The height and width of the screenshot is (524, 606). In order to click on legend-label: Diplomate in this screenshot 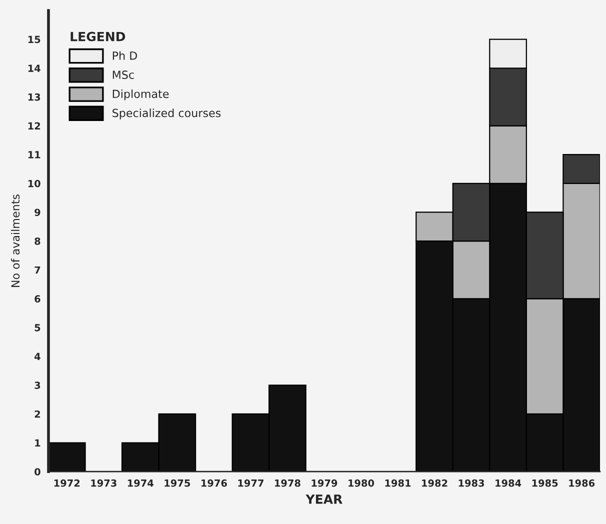, I will do `click(140, 94)`.